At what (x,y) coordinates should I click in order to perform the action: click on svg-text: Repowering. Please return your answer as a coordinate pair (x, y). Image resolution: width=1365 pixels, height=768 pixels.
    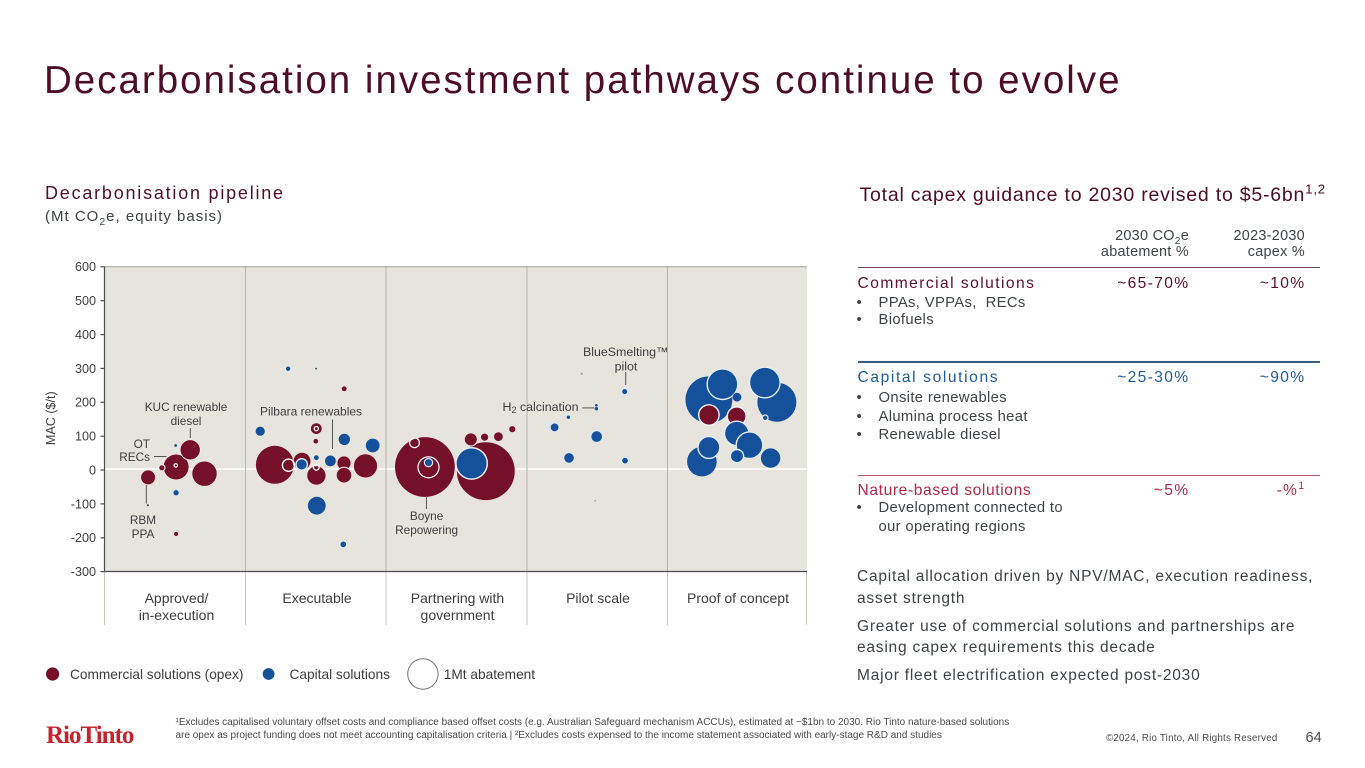
    Looking at the image, I should click on (426, 530).